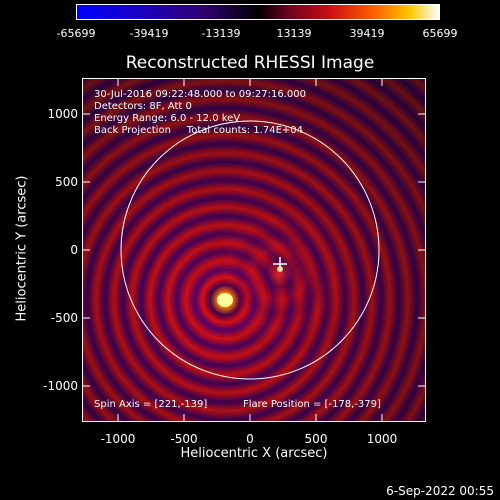 The width and height of the screenshot is (500, 500). I want to click on colorbar-tick: -65699, so click(76, 33).